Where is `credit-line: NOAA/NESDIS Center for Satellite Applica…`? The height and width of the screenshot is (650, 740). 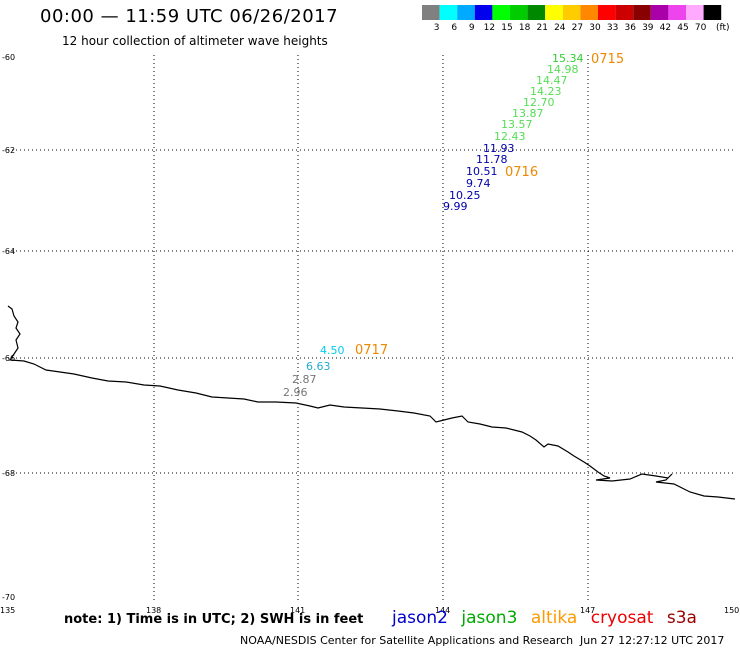
credit-line: NOAA/NESDIS Center for Satellite Applica… is located at coordinates (407, 640).